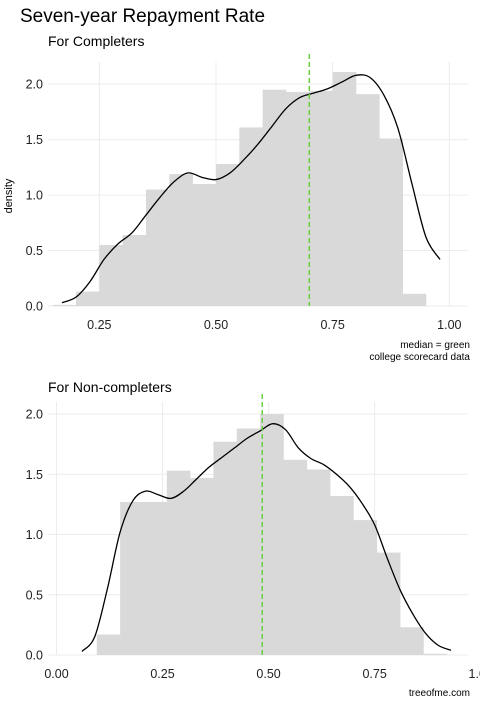 Image resolution: width=480 pixels, height=720 pixels. What do you see at coordinates (435, 345) in the screenshot?
I see `caption-median-note: median = green` at bounding box center [435, 345].